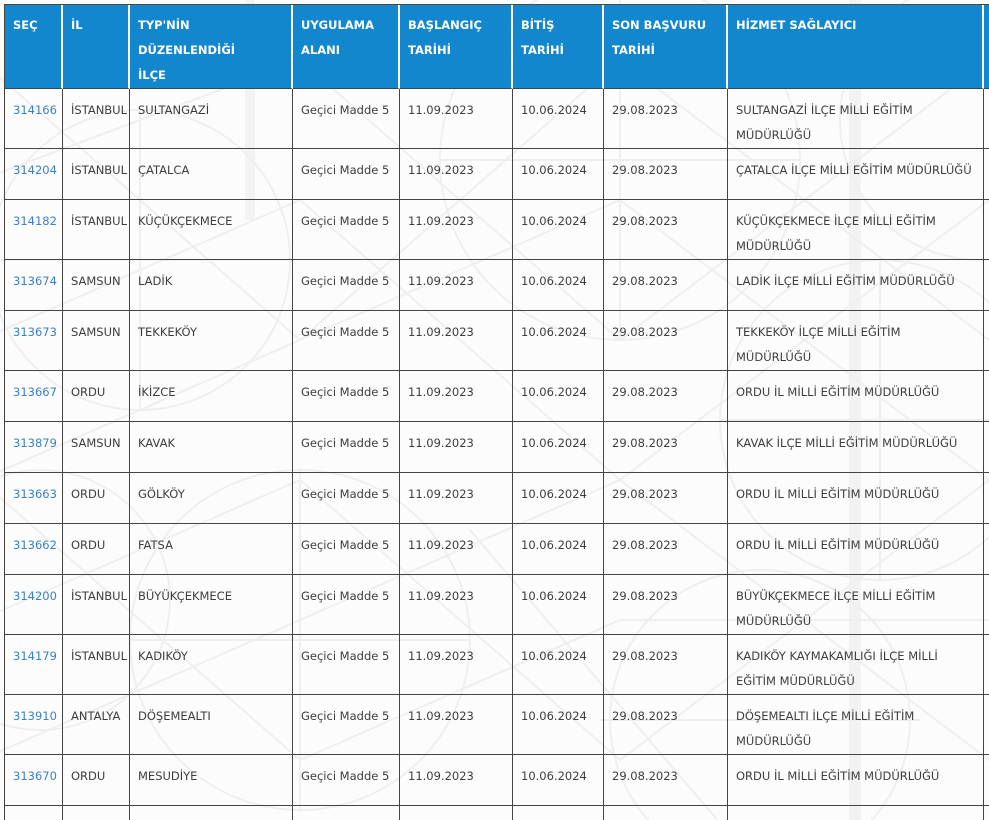 This screenshot has width=989, height=820. Describe the element at coordinates (35, 656) in the screenshot. I see `program-id-link: 314179` at that location.